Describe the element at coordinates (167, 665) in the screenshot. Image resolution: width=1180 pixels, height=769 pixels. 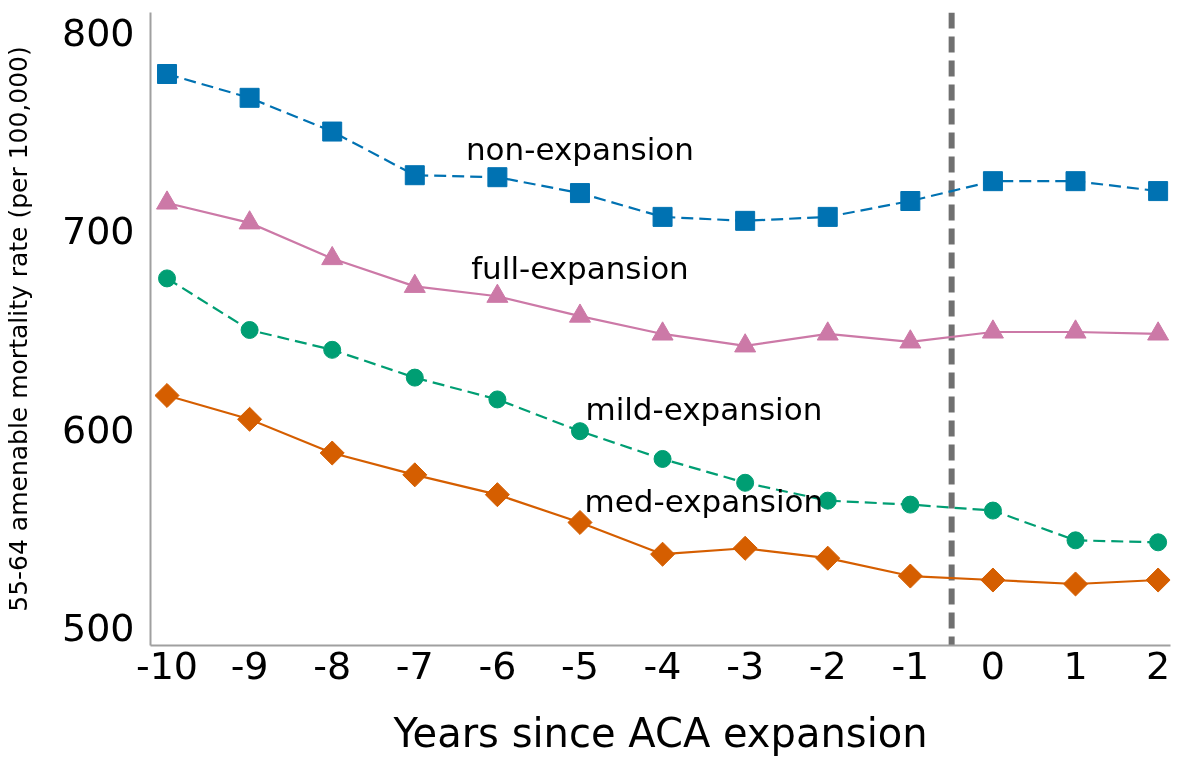
I see `x-tick-label: -10` at that location.